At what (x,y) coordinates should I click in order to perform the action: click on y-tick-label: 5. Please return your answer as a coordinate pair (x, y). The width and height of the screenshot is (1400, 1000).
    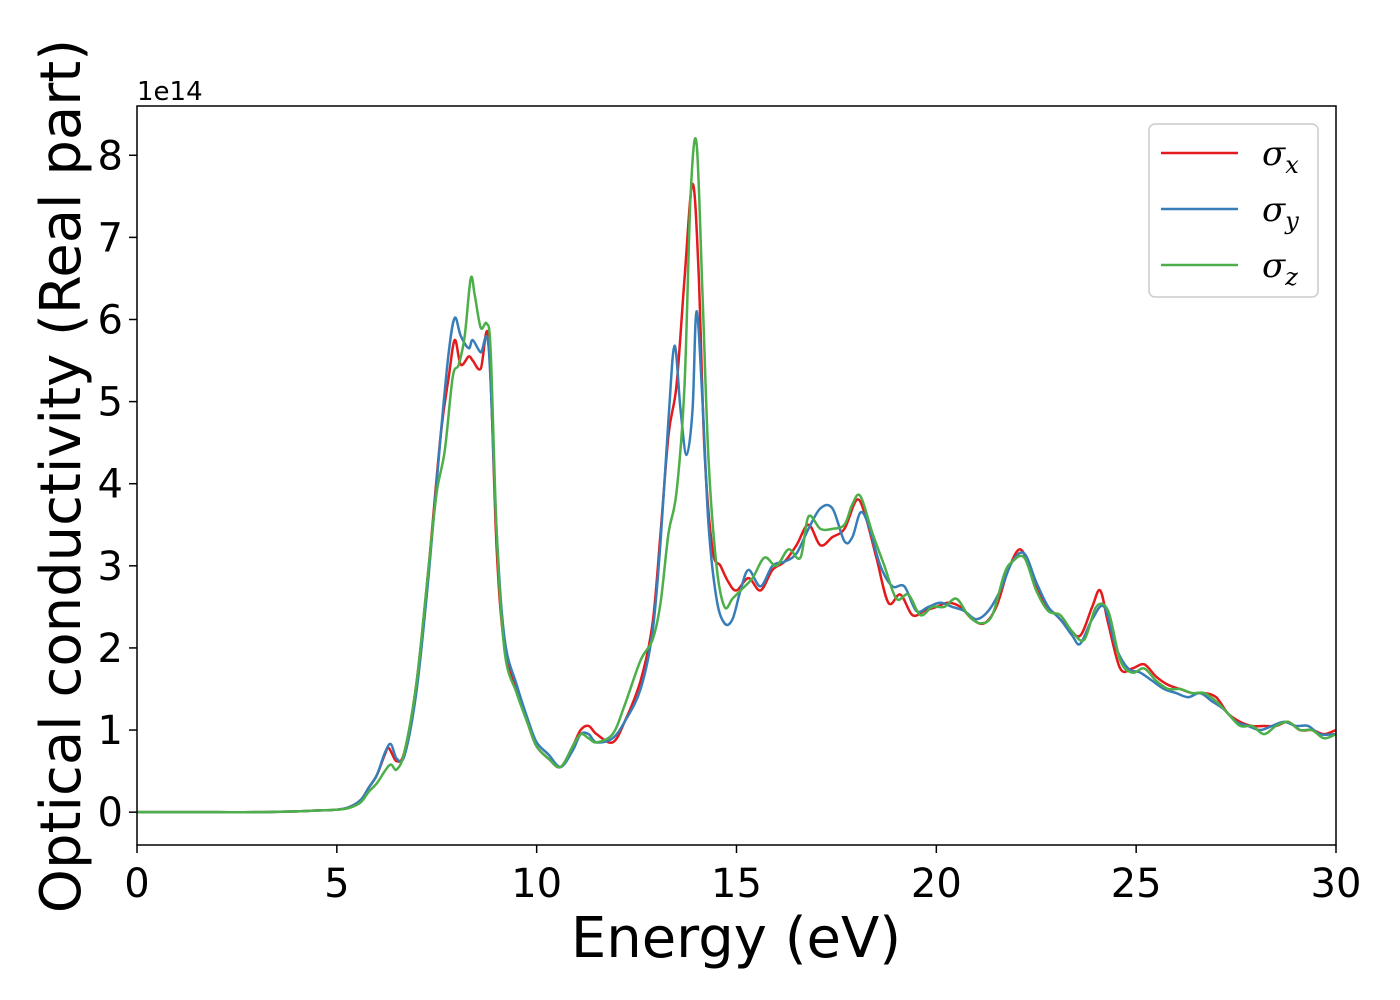
    Looking at the image, I should click on (110, 403).